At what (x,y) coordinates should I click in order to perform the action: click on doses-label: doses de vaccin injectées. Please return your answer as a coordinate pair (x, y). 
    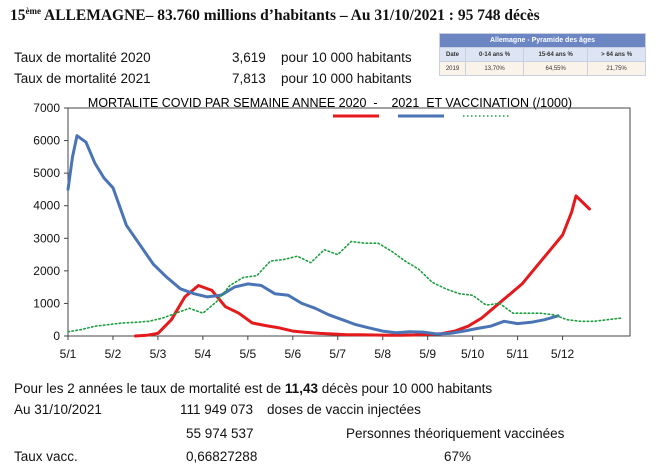
    Looking at the image, I should click on (344, 409).